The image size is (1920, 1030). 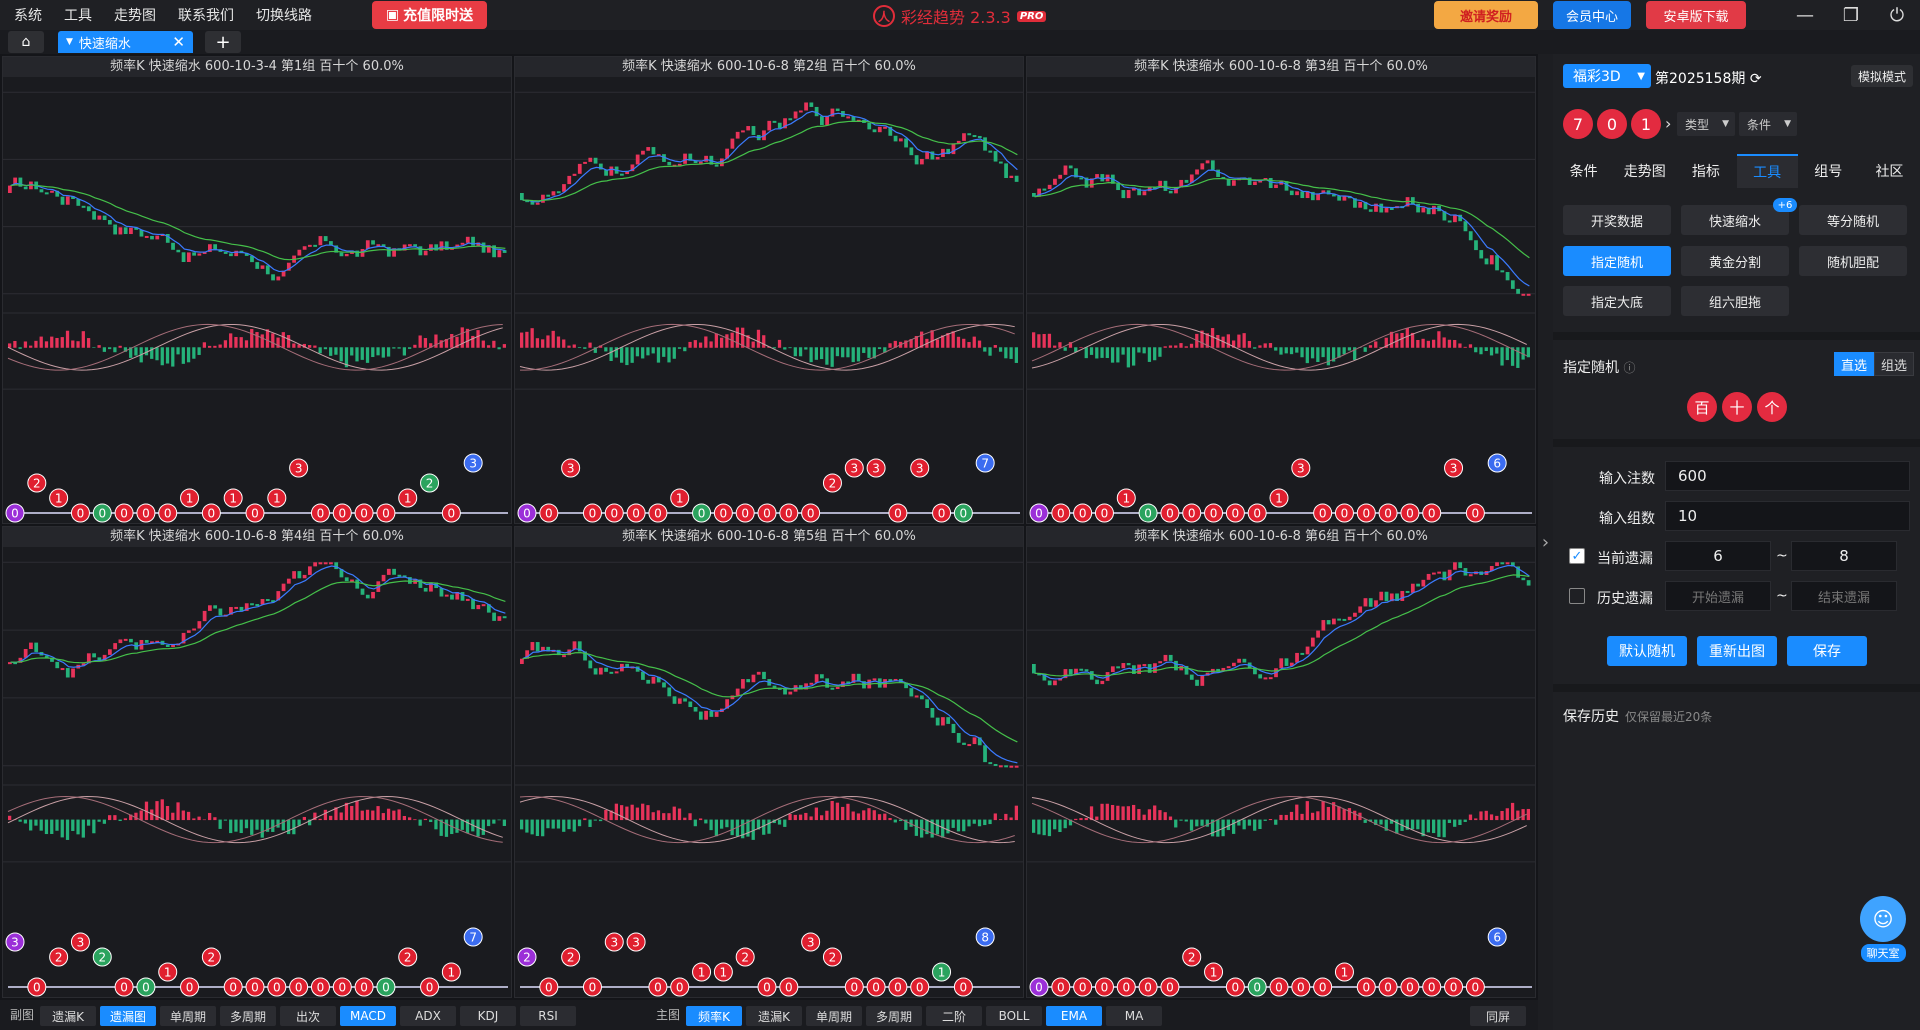 I want to click on condition-select: 条件 ▼, so click(x=1768, y=124).